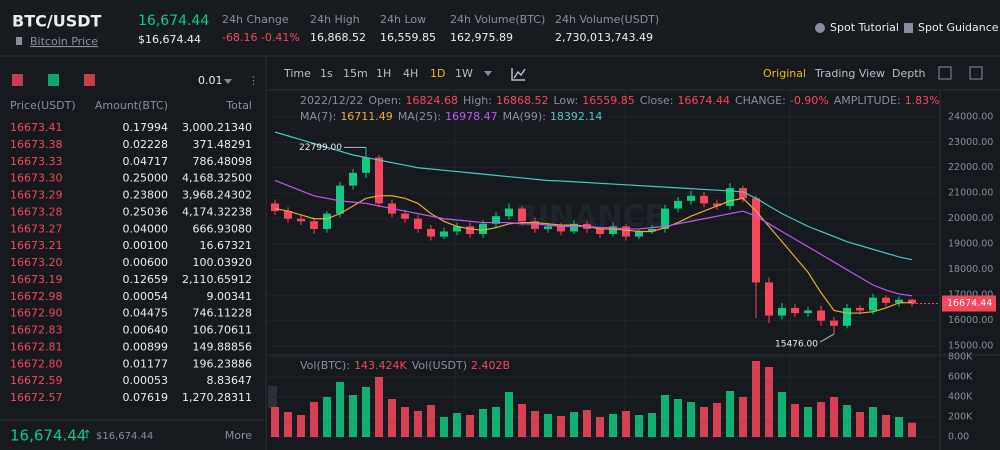 The image size is (1000, 450). Describe the element at coordinates (146, 178) in the screenshot. I see `ask-amount: 0.25000` at that location.